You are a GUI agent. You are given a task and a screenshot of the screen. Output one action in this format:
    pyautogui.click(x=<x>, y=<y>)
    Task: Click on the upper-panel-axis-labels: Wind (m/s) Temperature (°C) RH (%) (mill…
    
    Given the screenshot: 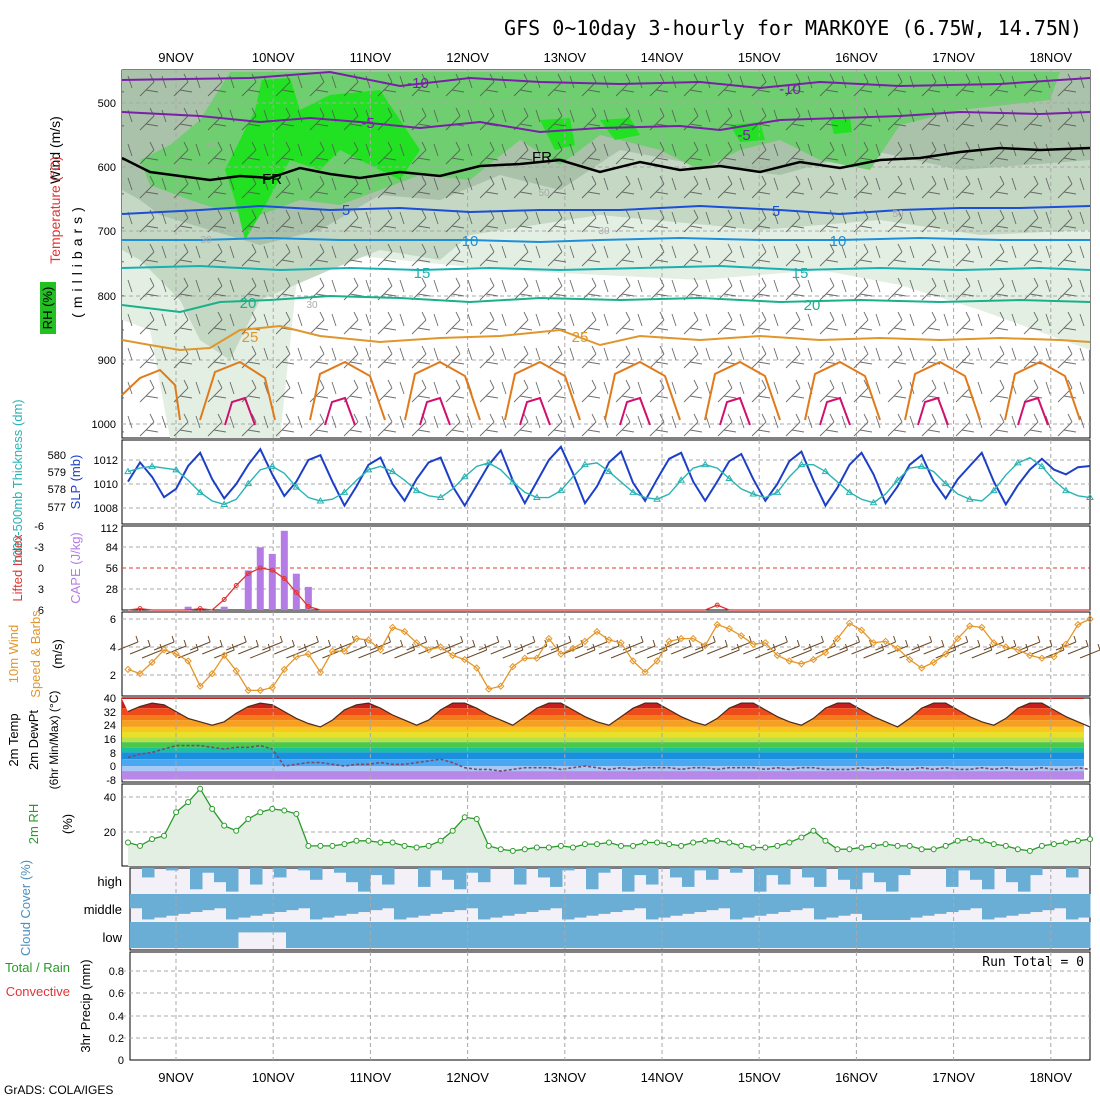 What is the action you would take?
    pyautogui.click(x=62, y=225)
    